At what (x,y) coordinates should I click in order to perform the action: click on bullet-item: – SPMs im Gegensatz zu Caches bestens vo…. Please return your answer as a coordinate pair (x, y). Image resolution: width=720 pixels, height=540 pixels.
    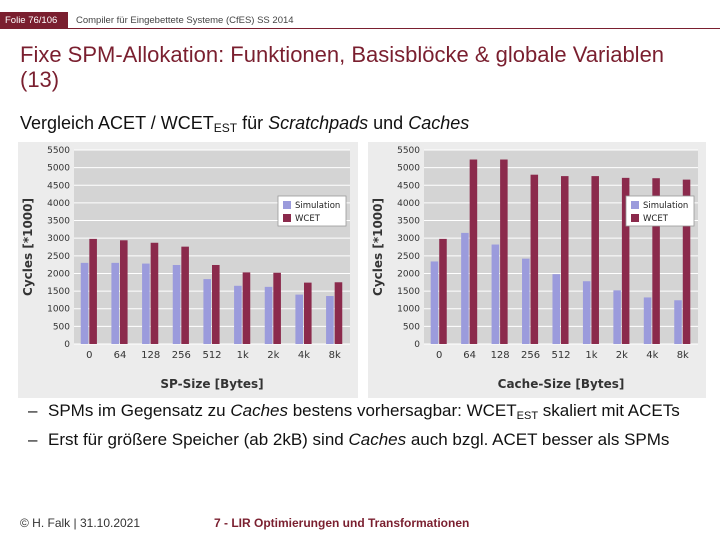
    Looking at the image, I should click on (368, 413).